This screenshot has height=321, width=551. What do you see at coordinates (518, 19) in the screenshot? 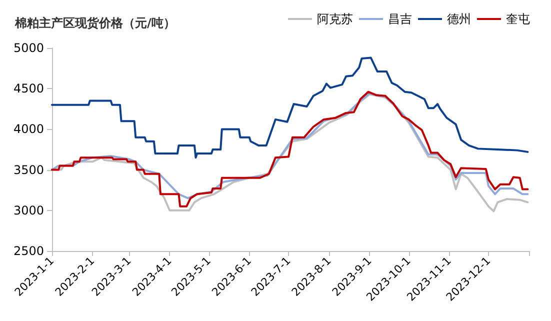
I see `legend-label: 奎屯` at bounding box center [518, 19].